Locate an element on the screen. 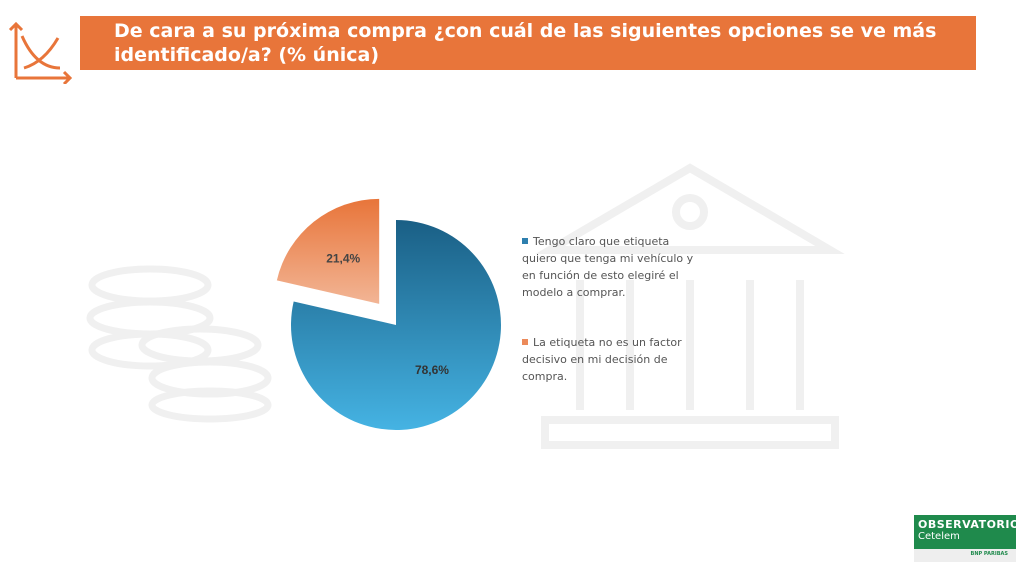 This screenshot has height=573, width=1024. brand-name: OBSERVATORIO is located at coordinates (969, 524).